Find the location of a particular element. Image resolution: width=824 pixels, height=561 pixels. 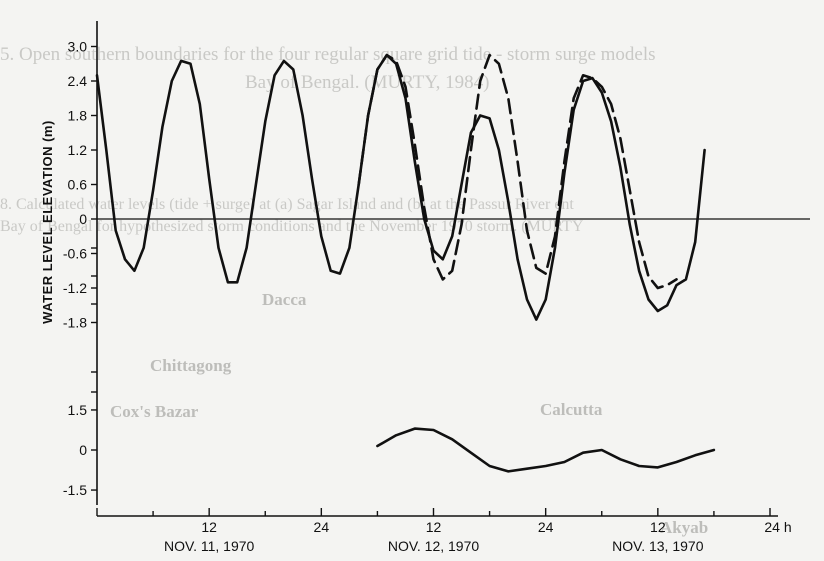

upper-ytick-label: 1.2 is located at coordinates (78, 150).